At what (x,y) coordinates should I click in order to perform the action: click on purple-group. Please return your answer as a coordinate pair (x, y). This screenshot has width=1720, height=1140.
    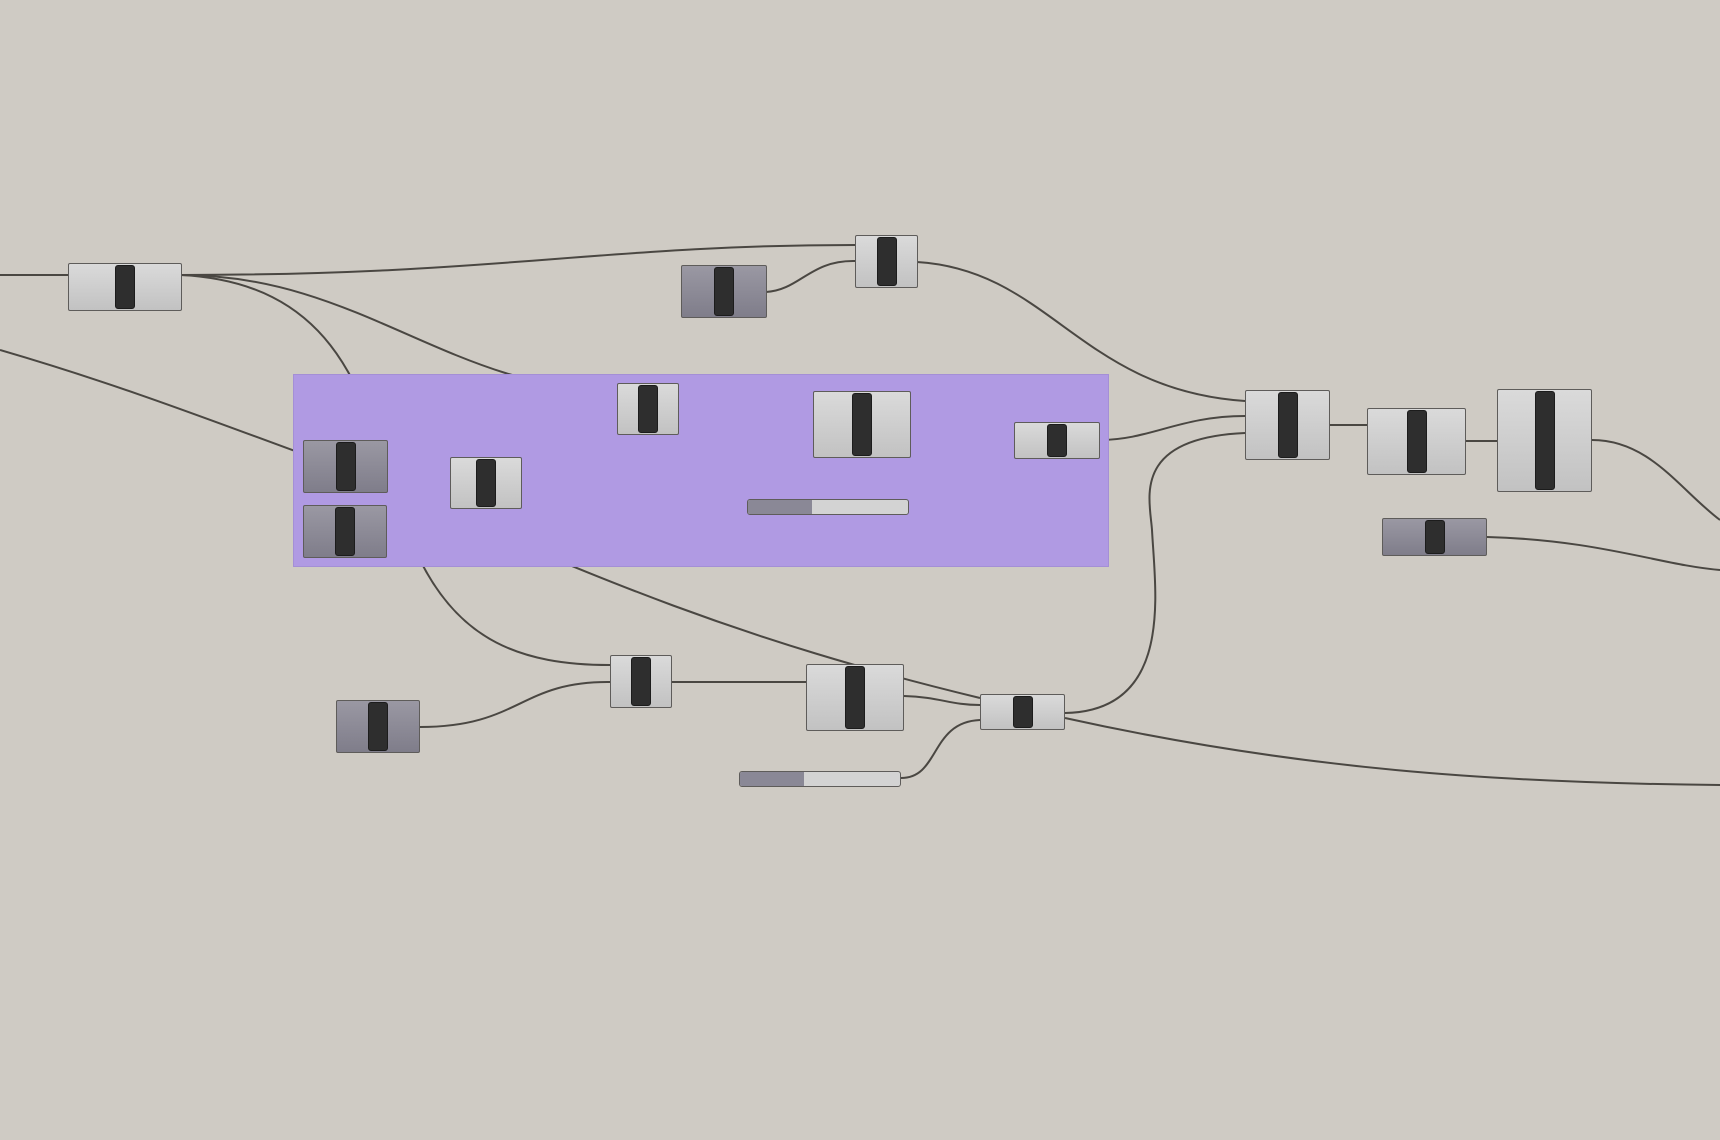
    Looking at the image, I should click on (701, 470).